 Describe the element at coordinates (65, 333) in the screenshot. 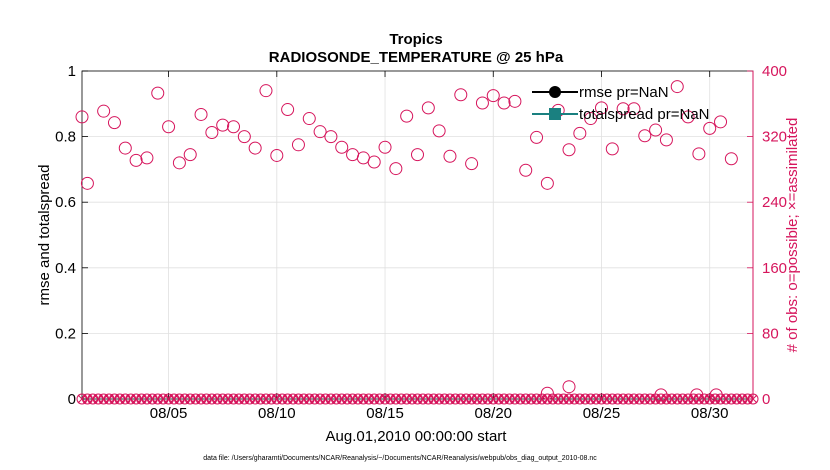

I see `left-y-tick-label: 0.2` at that location.